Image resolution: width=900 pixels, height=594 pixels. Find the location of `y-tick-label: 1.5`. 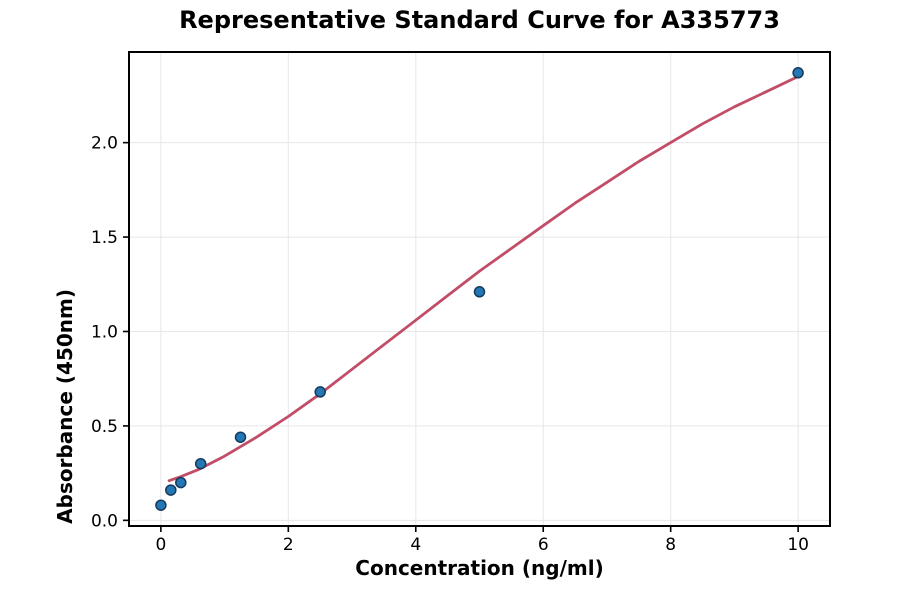

y-tick-label: 1.5 is located at coordinates (104, 238).